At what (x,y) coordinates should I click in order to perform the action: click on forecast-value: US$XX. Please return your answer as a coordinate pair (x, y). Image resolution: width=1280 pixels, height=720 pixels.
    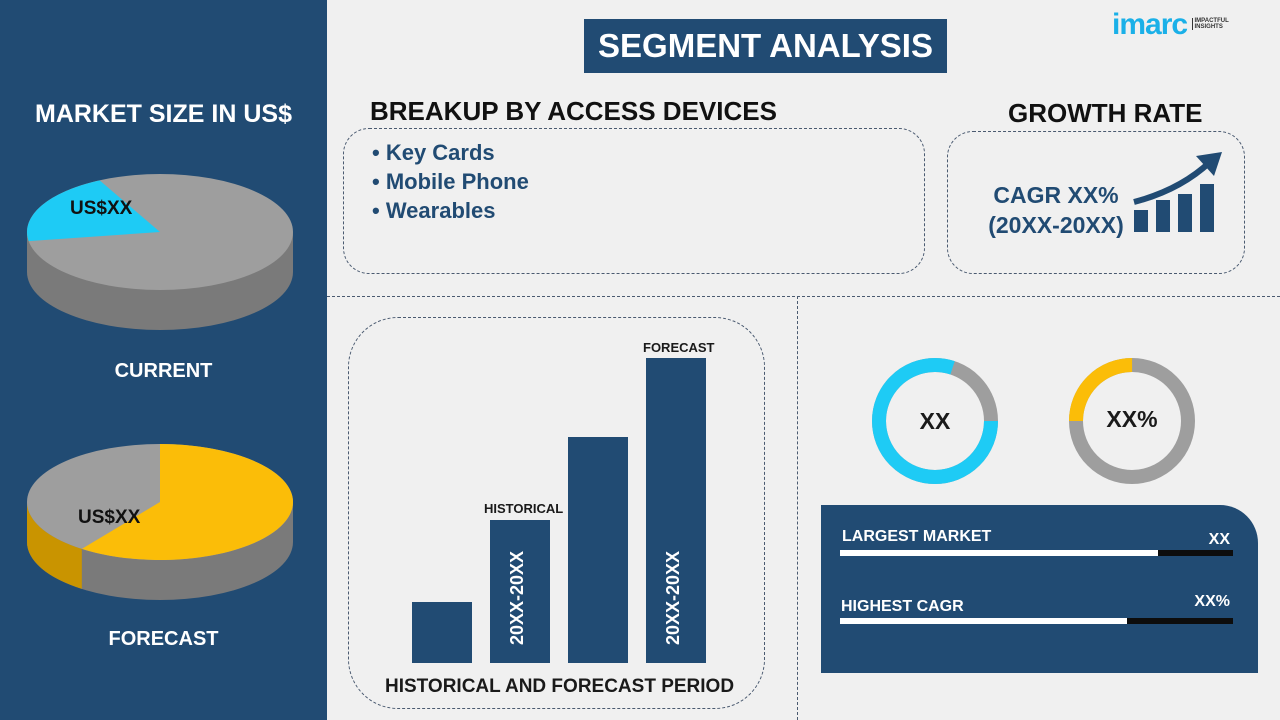
    Looking at the image, I should click on (109, 517).